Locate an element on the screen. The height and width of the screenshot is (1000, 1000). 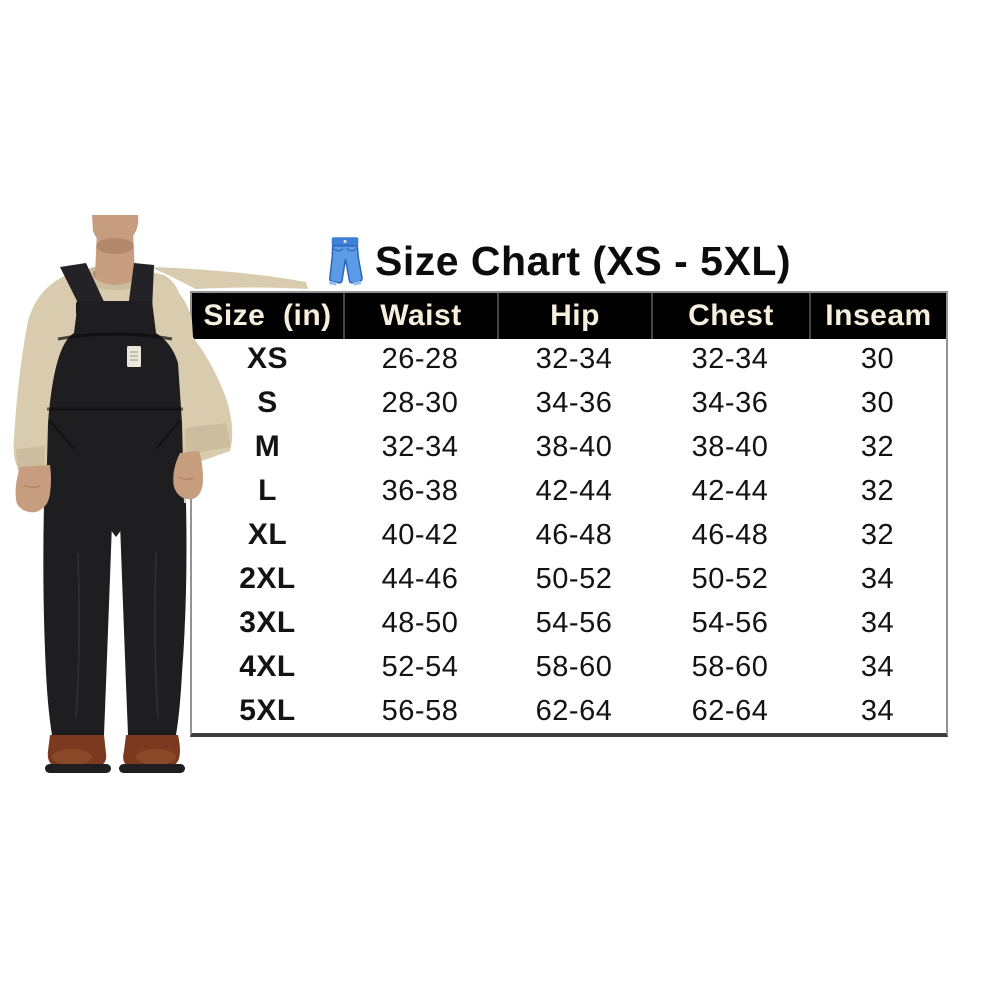
measurement-value-waist: 40-42 is located at coordinates (420, 534).